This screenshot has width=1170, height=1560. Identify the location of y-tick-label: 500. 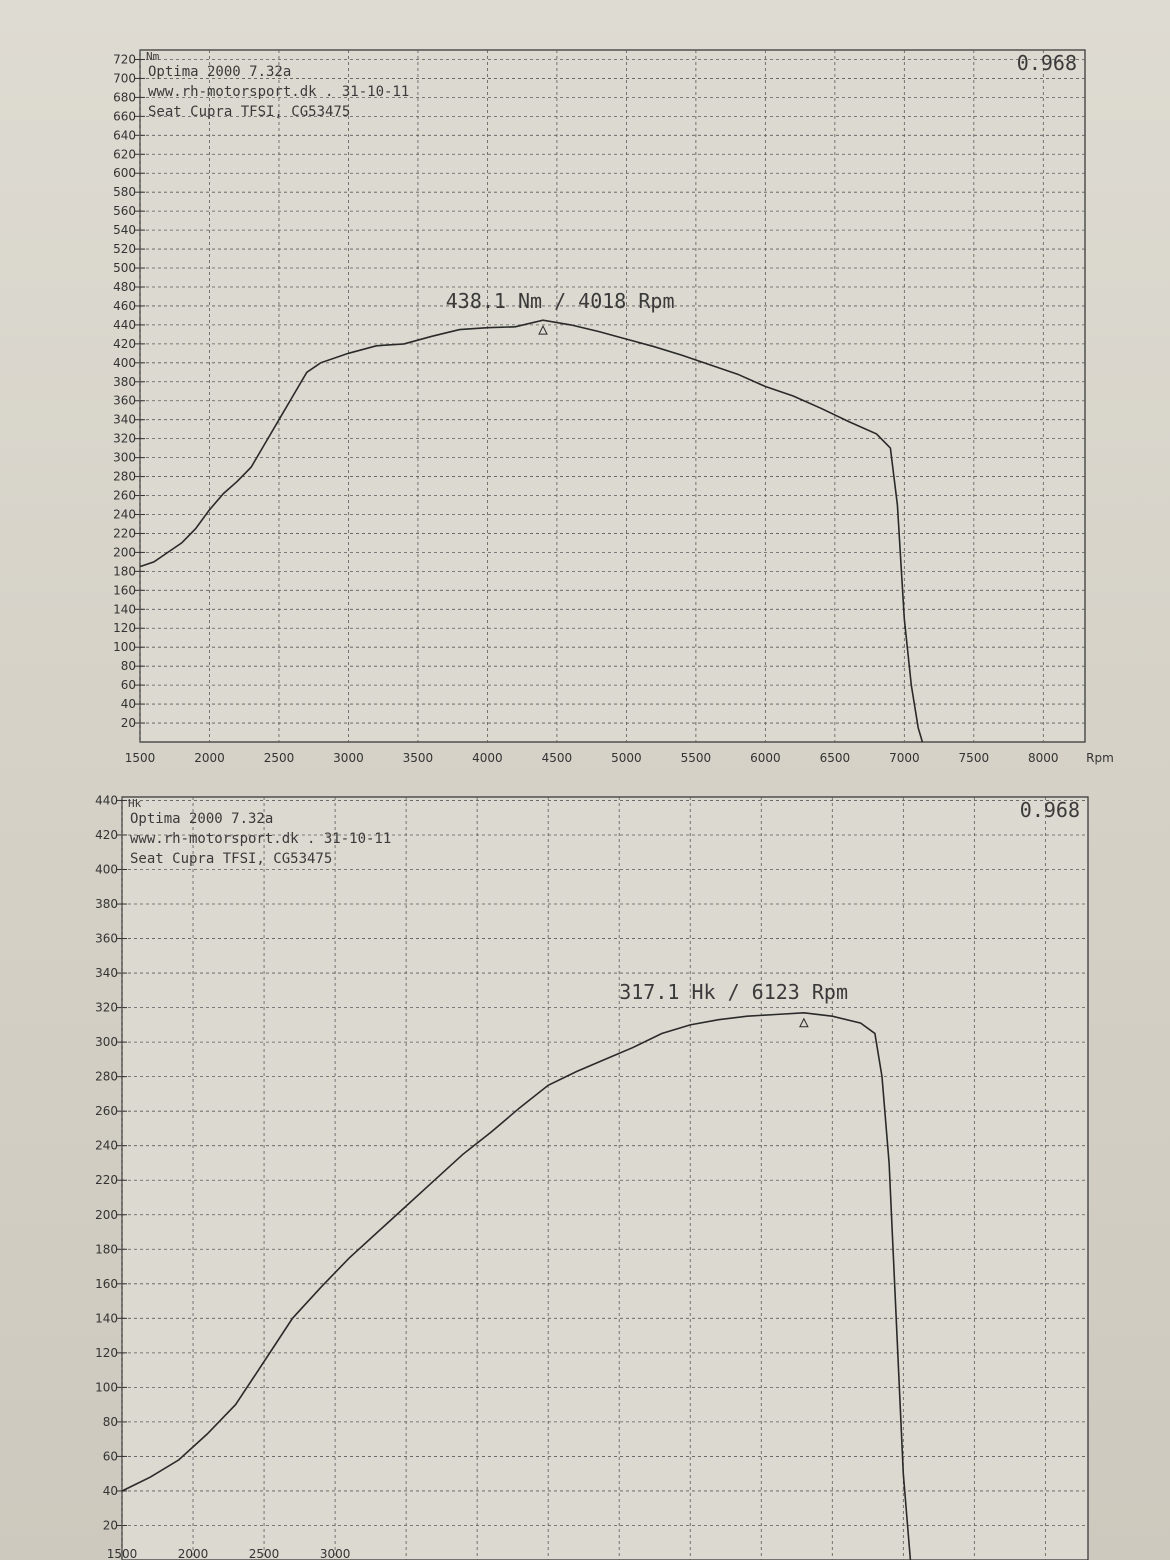
(124, 268).